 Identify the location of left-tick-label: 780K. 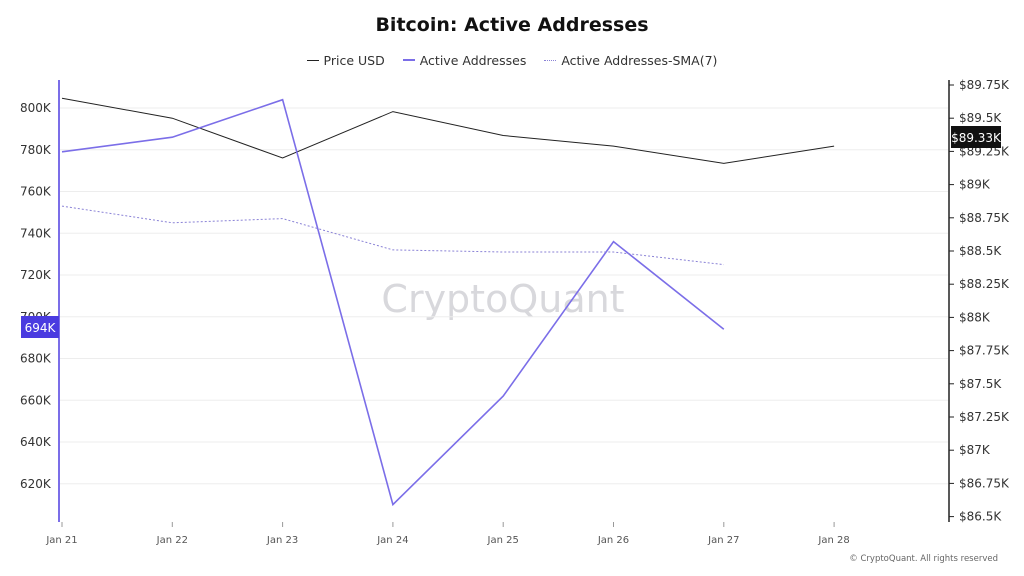
(36, 150).